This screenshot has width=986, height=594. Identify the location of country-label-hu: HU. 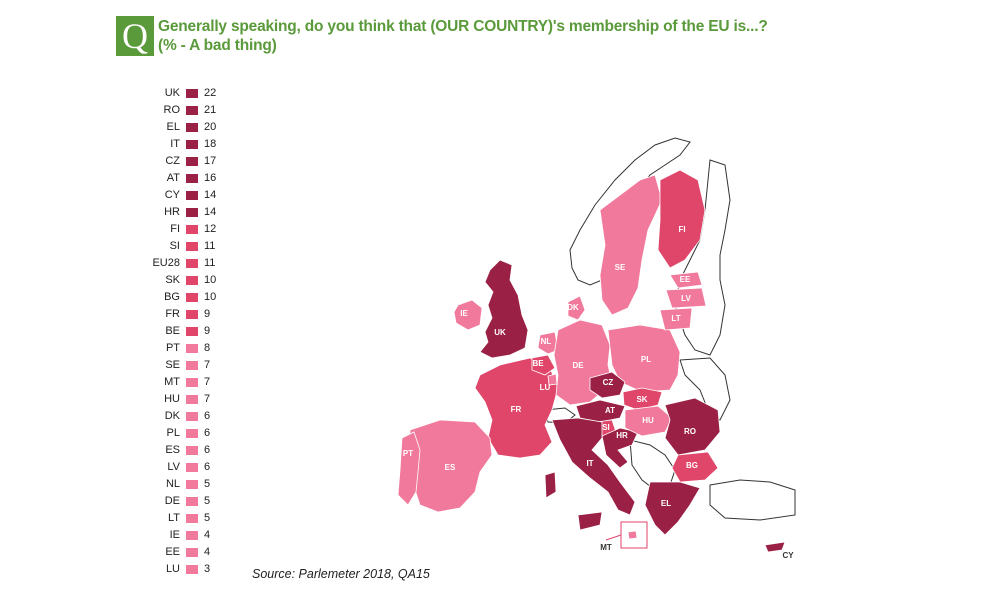
(648, 420).